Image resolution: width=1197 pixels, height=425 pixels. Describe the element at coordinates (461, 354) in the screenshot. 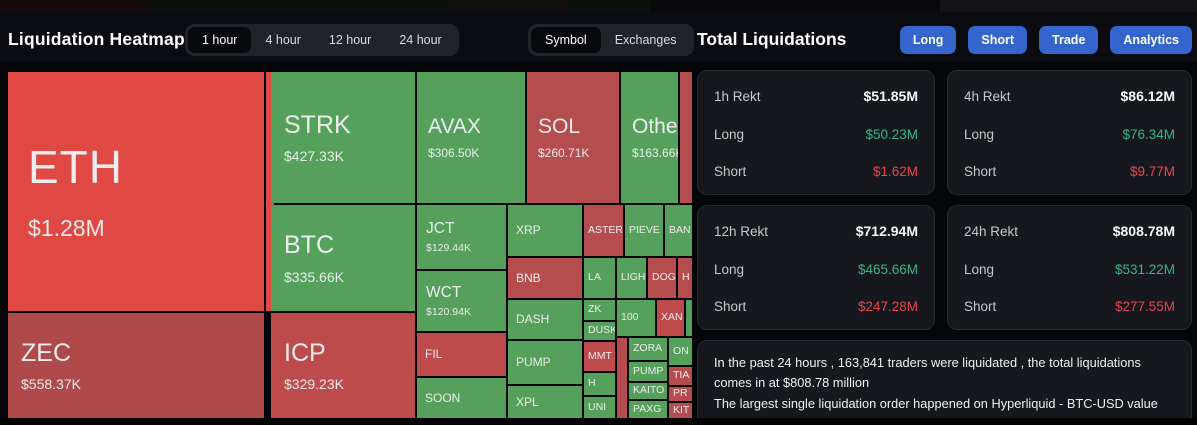

I see `treemap-cell-fil: FIL` at that location.